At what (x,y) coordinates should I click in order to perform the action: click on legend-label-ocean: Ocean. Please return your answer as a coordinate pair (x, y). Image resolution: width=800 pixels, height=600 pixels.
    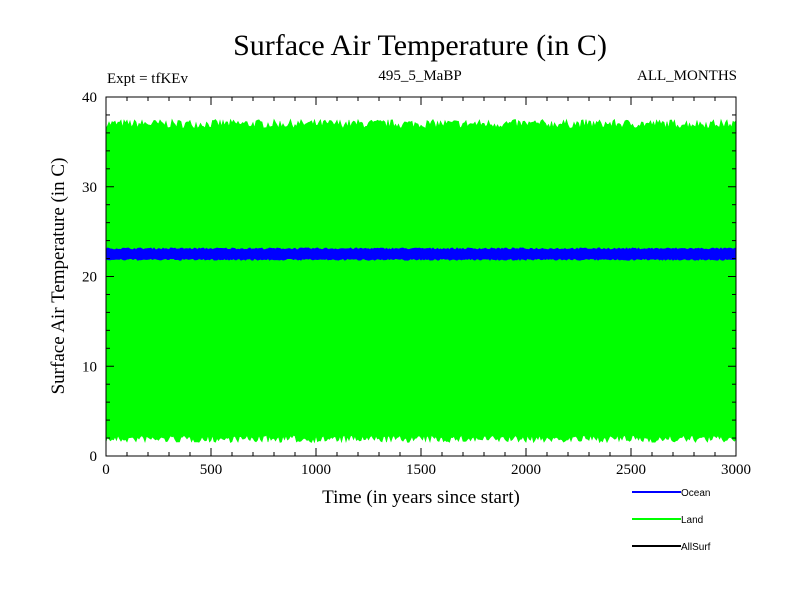
    Looking at the image, I should click on (695, 493).